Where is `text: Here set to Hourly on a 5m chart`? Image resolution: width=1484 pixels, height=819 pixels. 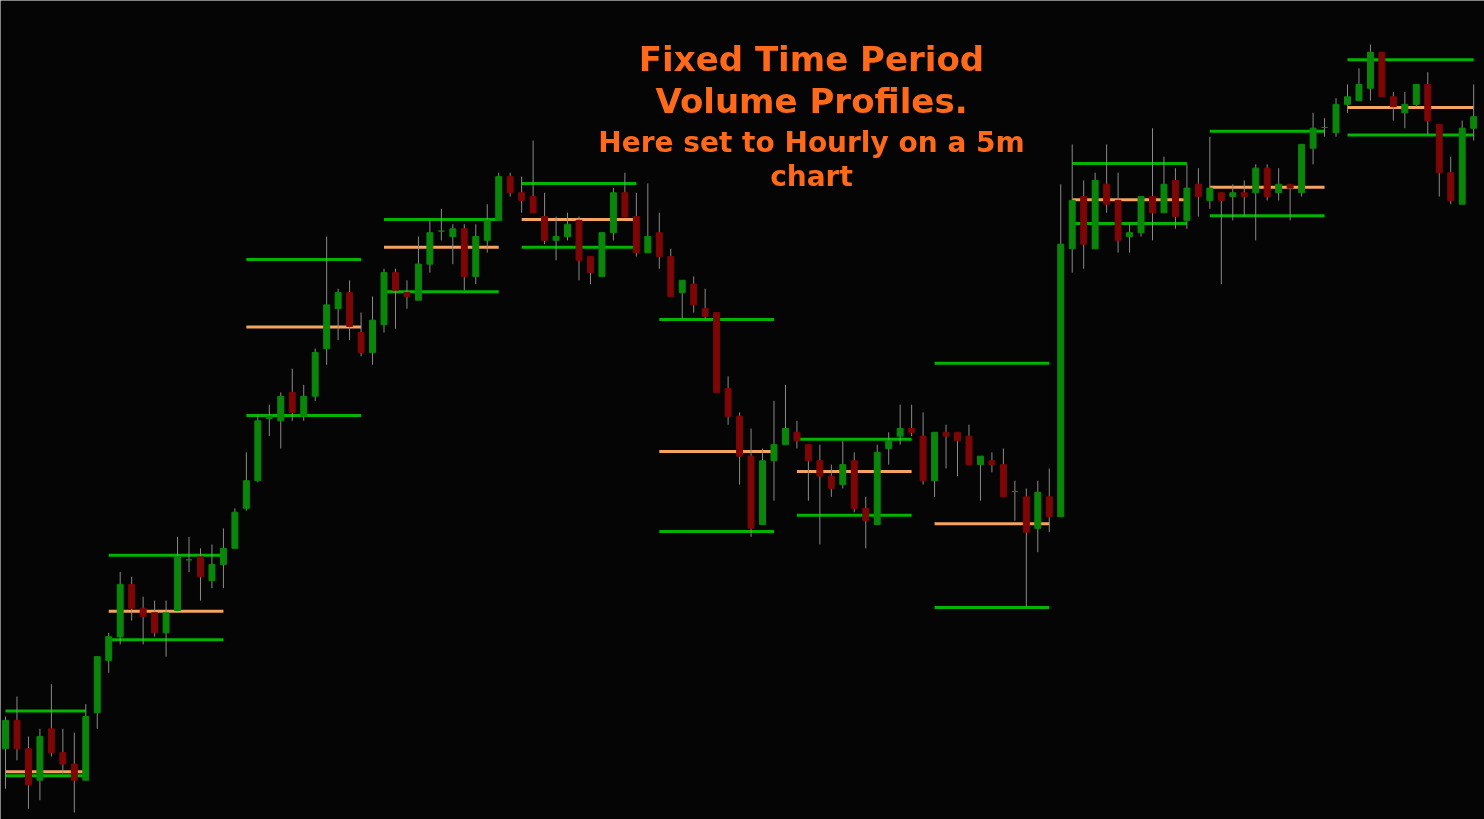
text: Here set to Hourly on a 5m chart is located at coordinates (811, 159).